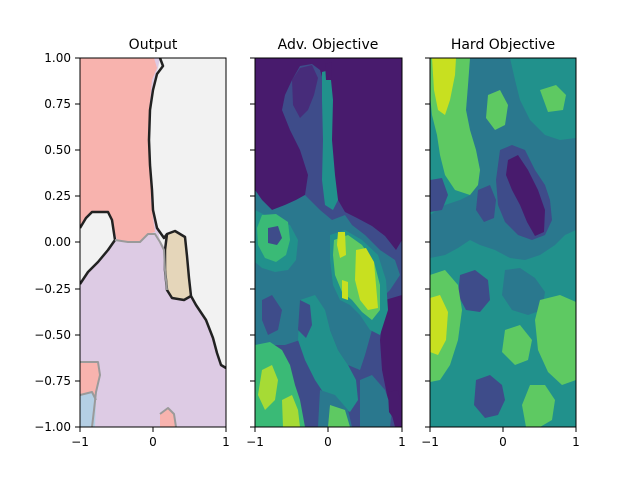  Describe the element at coordinates (252, 242) in the screenshot. I see `adv-y-ticks` at that location.